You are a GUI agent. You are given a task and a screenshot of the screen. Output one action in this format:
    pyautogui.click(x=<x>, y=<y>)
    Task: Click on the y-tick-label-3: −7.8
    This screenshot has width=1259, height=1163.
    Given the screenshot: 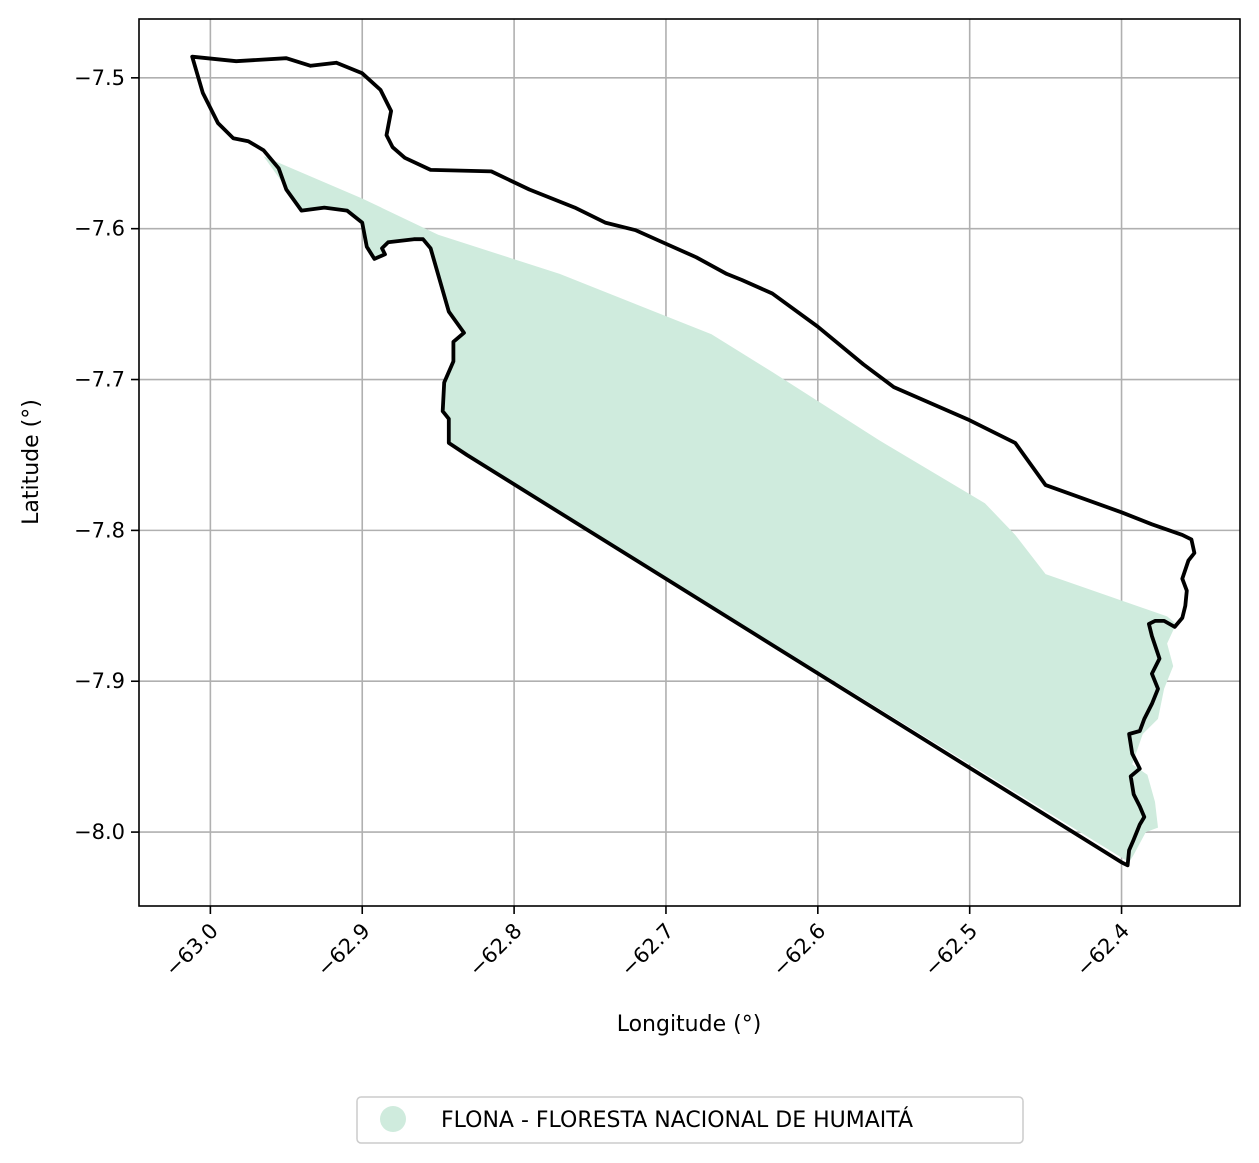 What is the action you would take?
    pyautogui.click(x=99, y=530)
    